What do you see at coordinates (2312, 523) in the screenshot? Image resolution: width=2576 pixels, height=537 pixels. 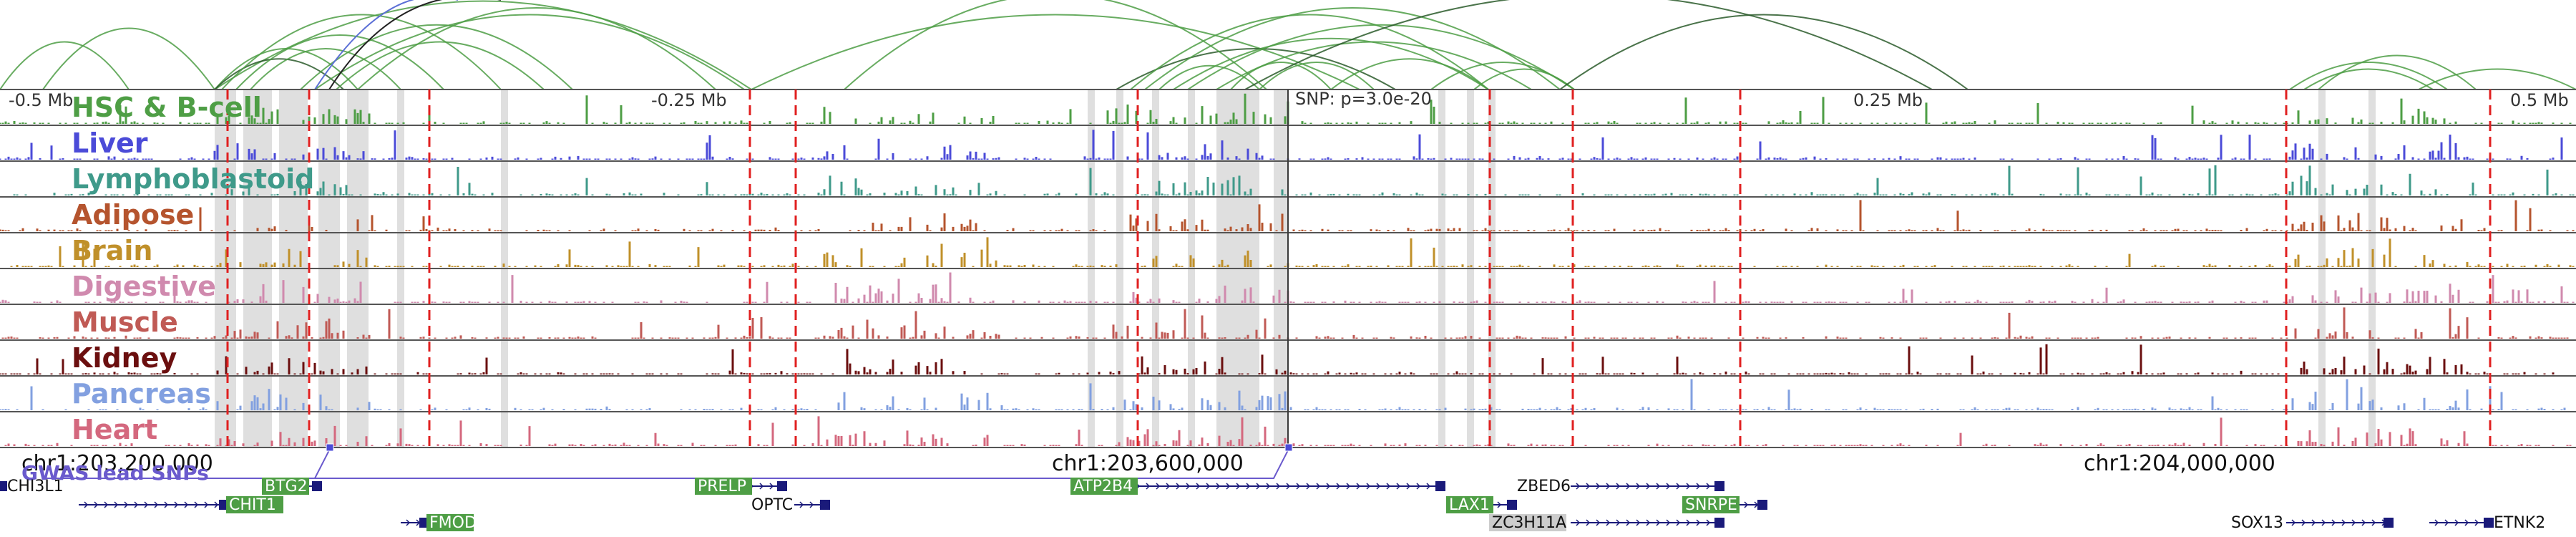 I see `gene-sox13: SOX13` at bounding box center [2312, 523].